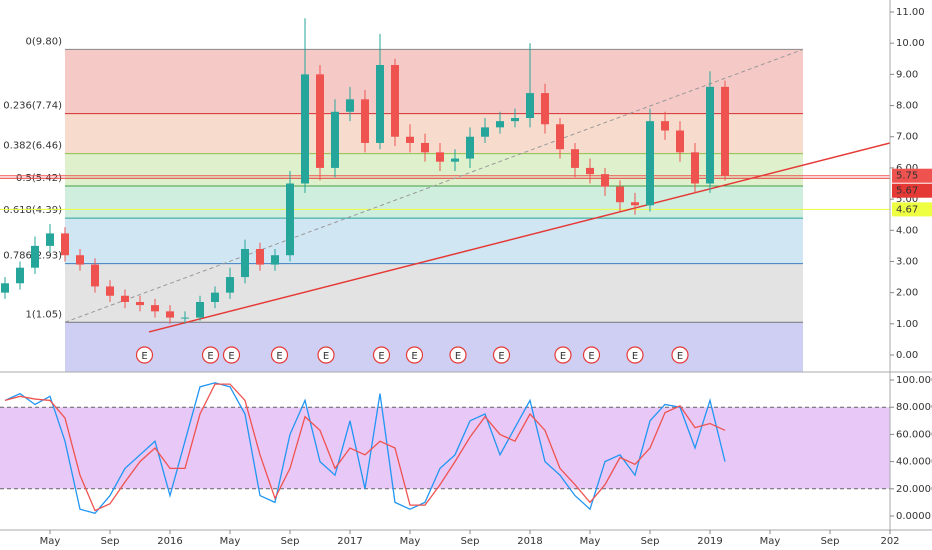 This screenshot has width=932, height=550. Describe the element at coordinates (914, 407) in the screenshot. I see `y-tick-label: 80.0000` at that location.